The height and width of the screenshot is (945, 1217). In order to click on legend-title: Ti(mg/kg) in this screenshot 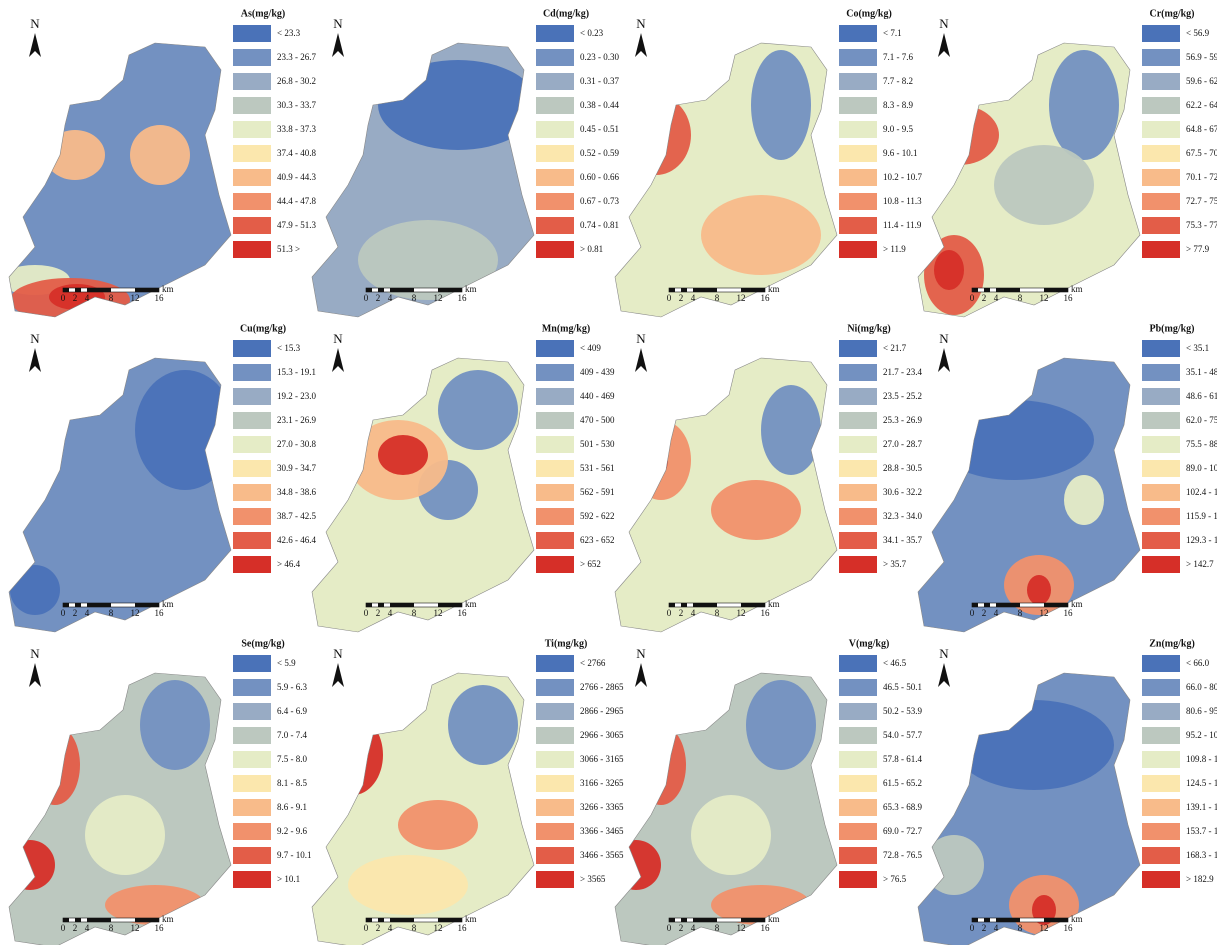, I will do `click(566, 643)`.